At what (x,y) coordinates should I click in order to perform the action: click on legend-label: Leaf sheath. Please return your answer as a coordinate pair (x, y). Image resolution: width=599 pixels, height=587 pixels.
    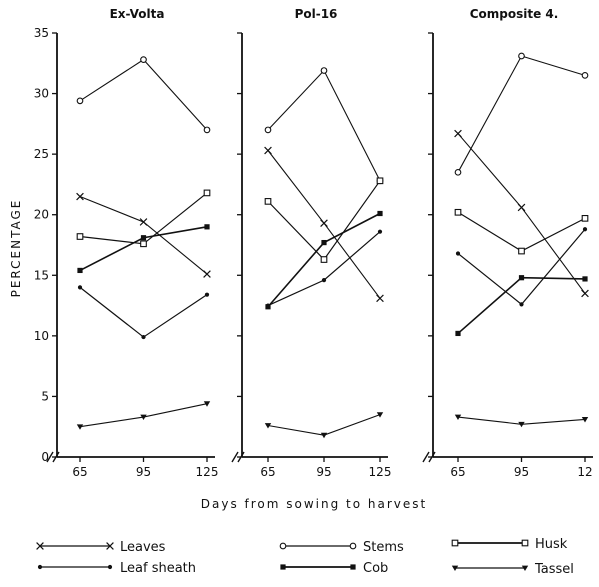
    Looking at the image, I should click on (158, 568).